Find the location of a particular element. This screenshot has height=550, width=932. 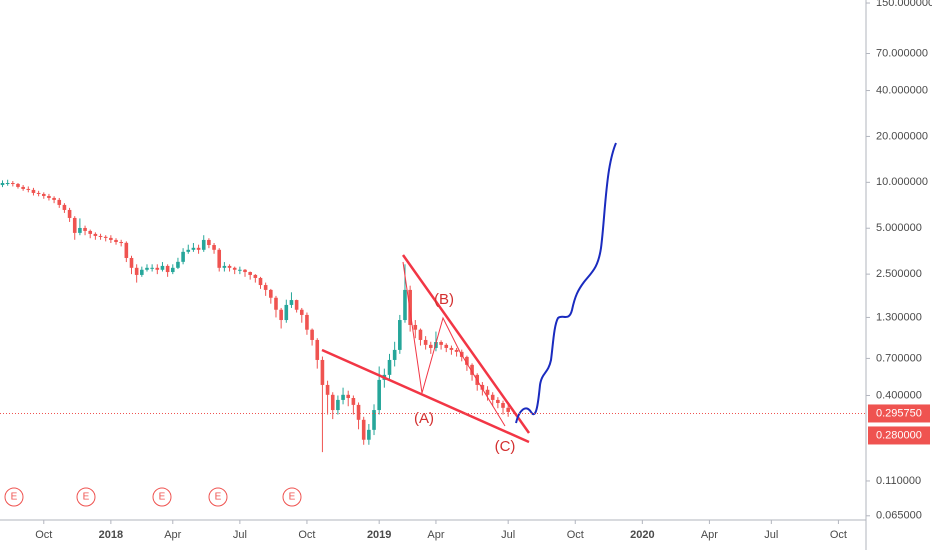

y-tick-label: 20.000000 is located at coordinates (902, 136).